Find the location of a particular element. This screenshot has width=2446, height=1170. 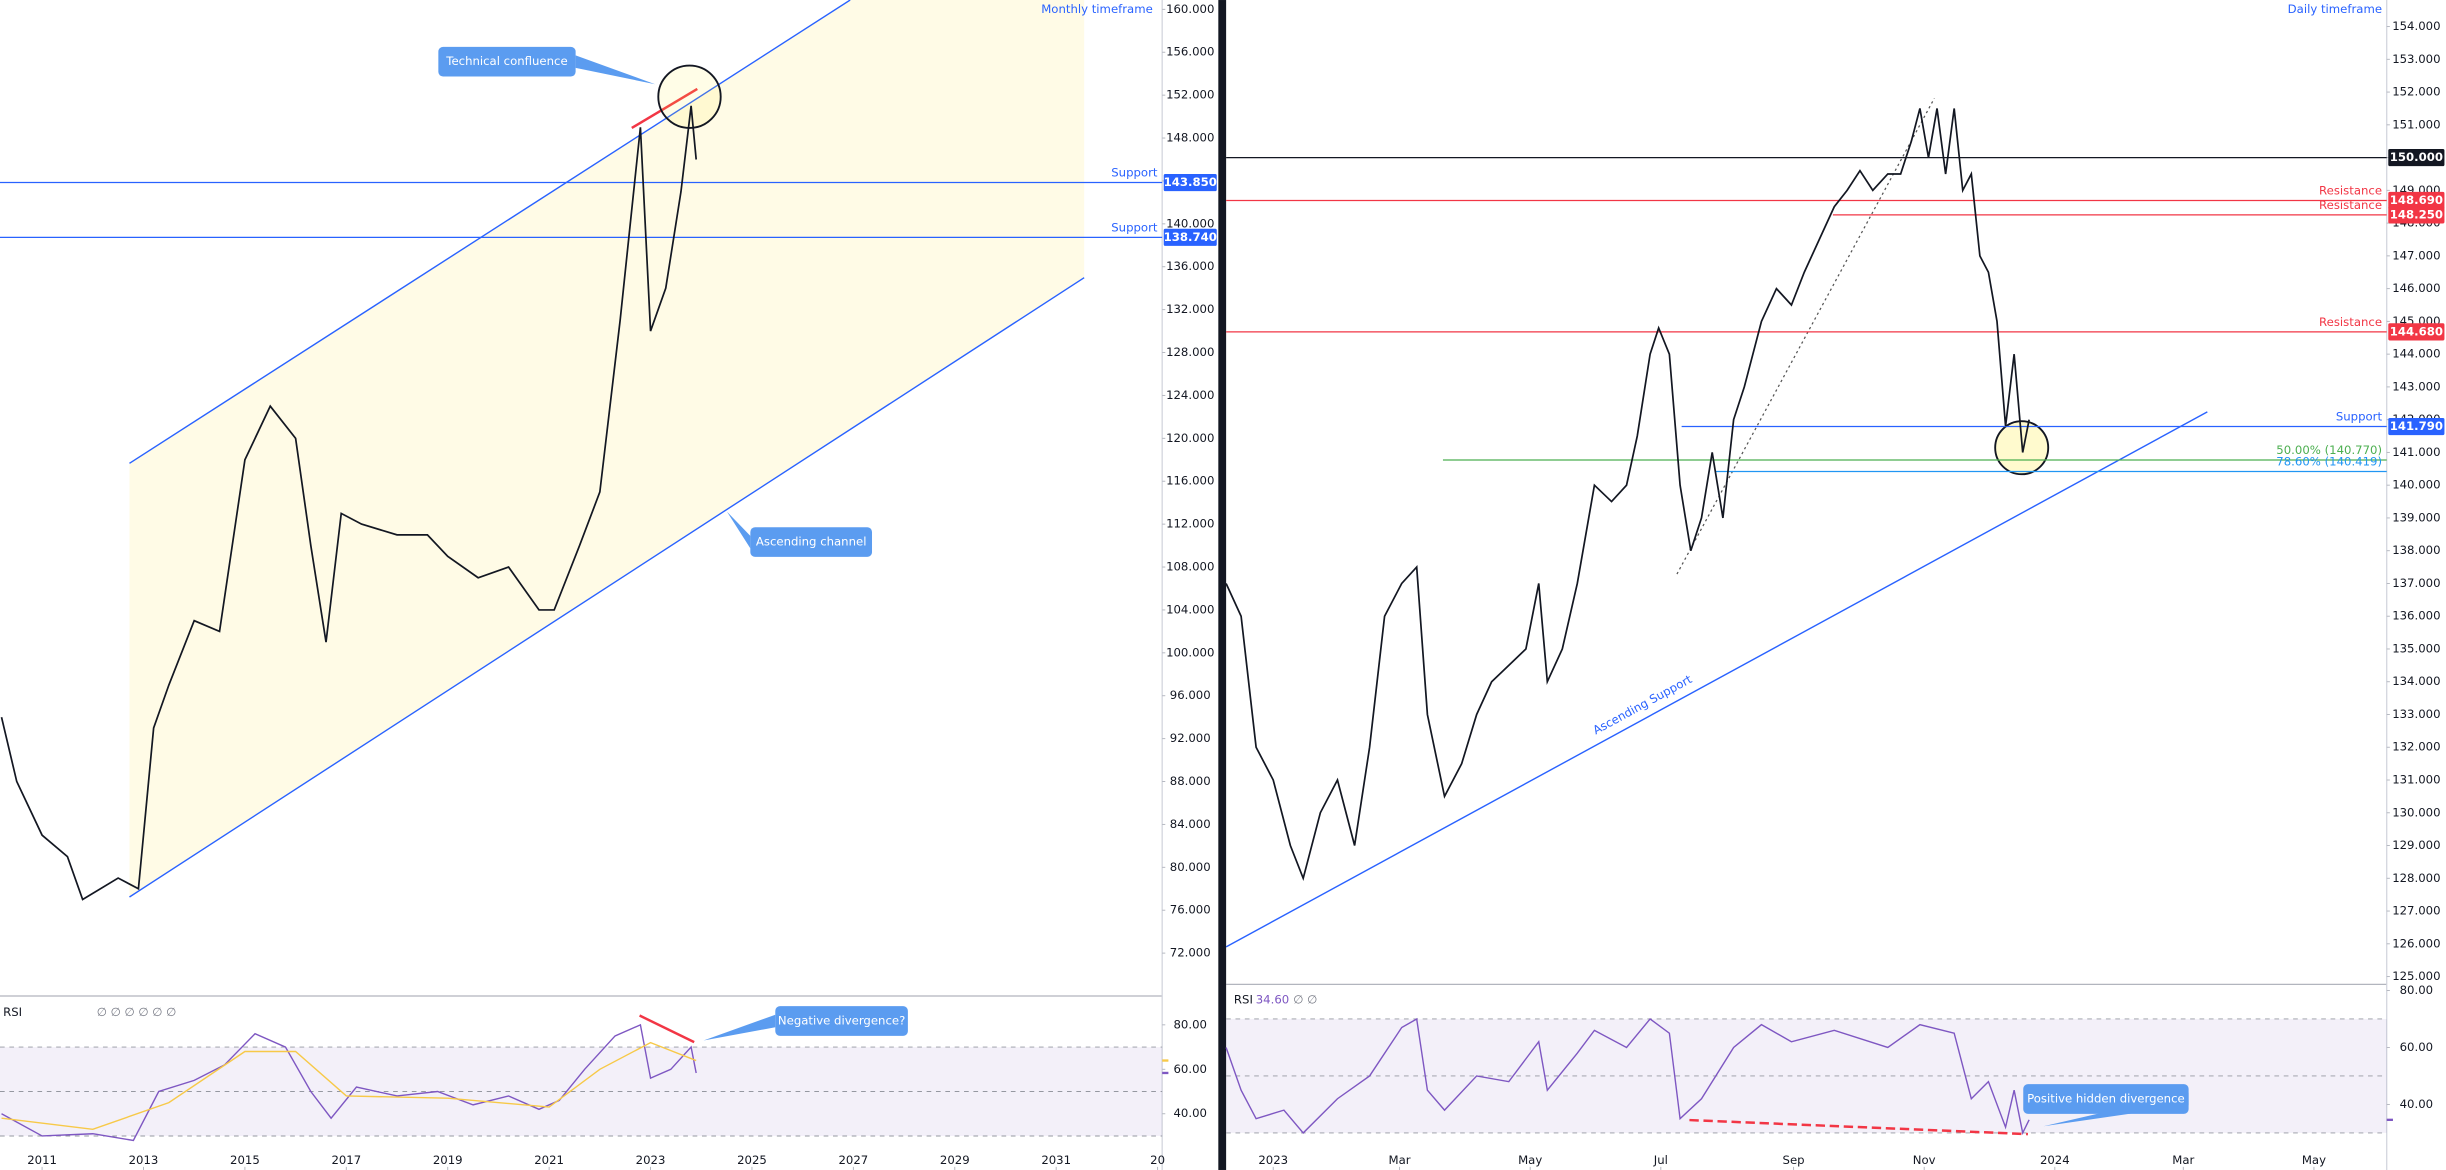

y-tick-label: 88.000 is located at coordinates (1190, 781).